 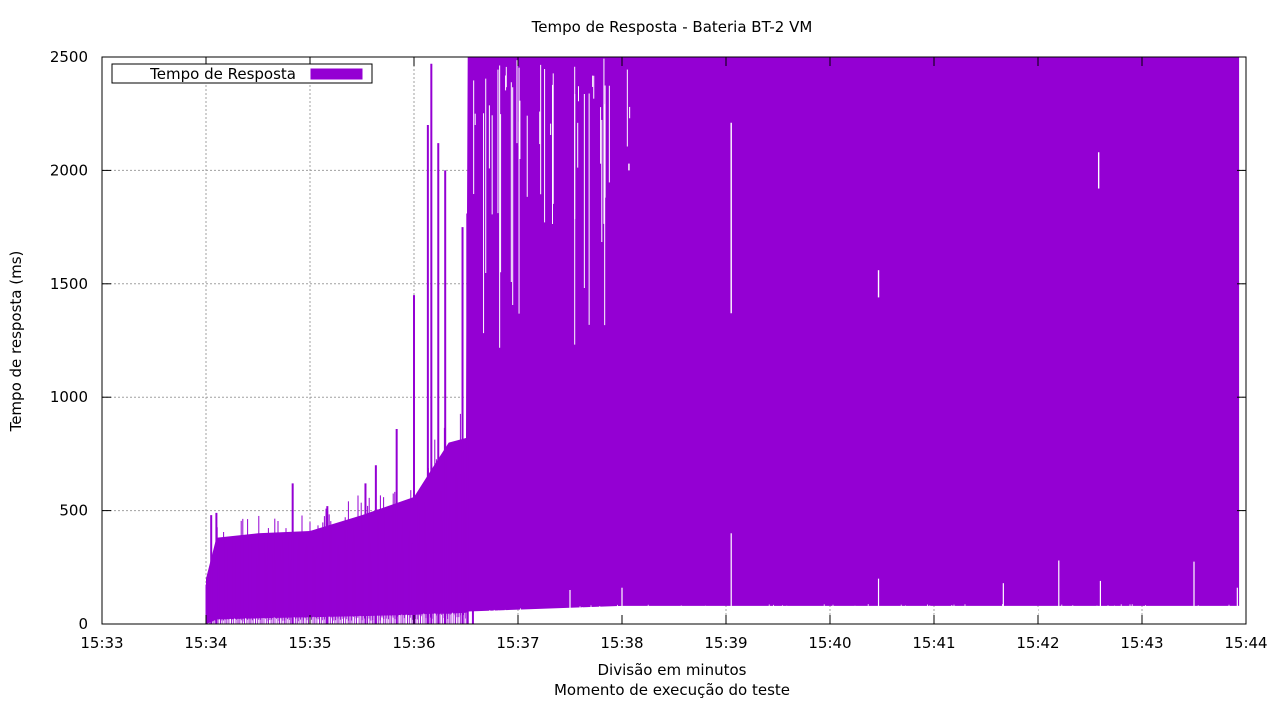 I want to click on x-axis-sublabel: Momento de execução do teste, so click(x=672, y=690).